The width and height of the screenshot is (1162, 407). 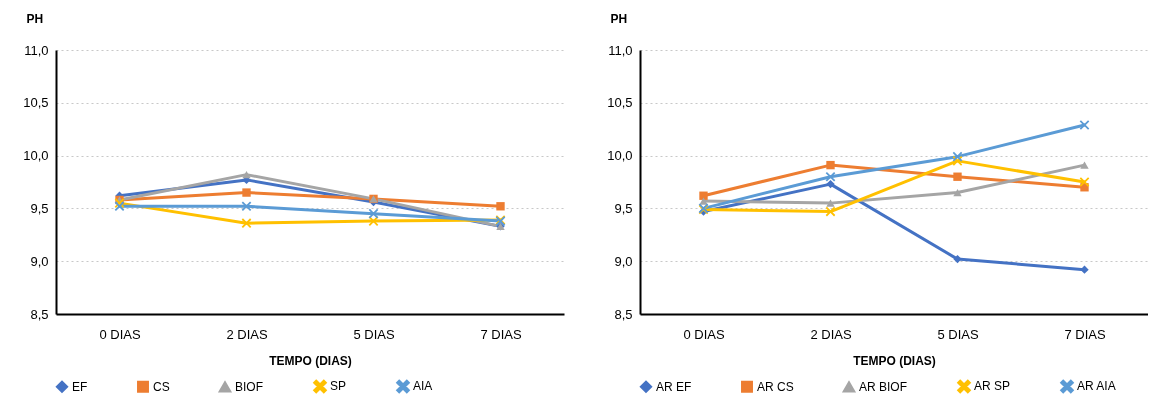 I want to click on legend-label: AIA, so click(x=423, y=386).